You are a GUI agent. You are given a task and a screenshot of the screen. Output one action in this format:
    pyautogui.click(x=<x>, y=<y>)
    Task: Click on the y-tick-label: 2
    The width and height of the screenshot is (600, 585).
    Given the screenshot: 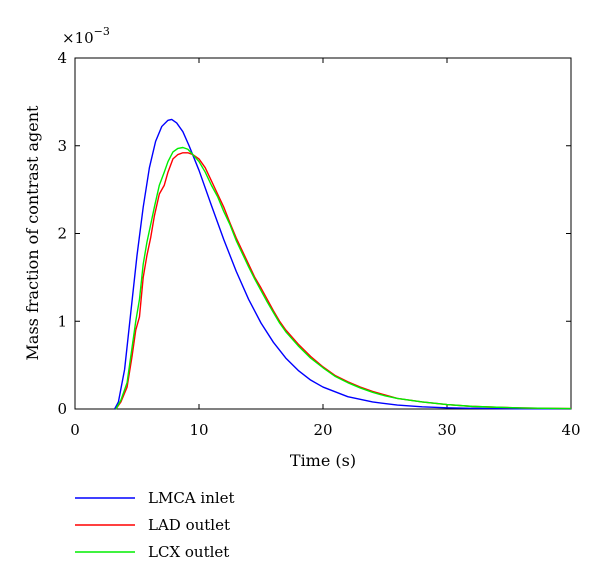 What is the action you would take?
    pyautogui.click(x=62, y=234)
    